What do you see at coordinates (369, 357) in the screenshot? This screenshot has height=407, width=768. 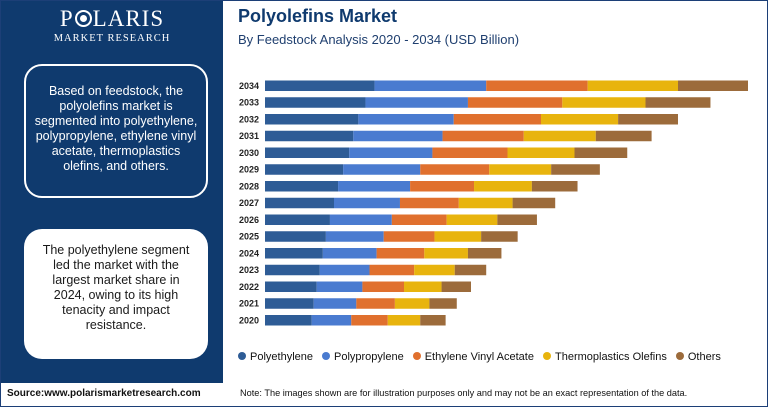 I see `legend-label: Polypropylene` at bounding box center [369, 357].